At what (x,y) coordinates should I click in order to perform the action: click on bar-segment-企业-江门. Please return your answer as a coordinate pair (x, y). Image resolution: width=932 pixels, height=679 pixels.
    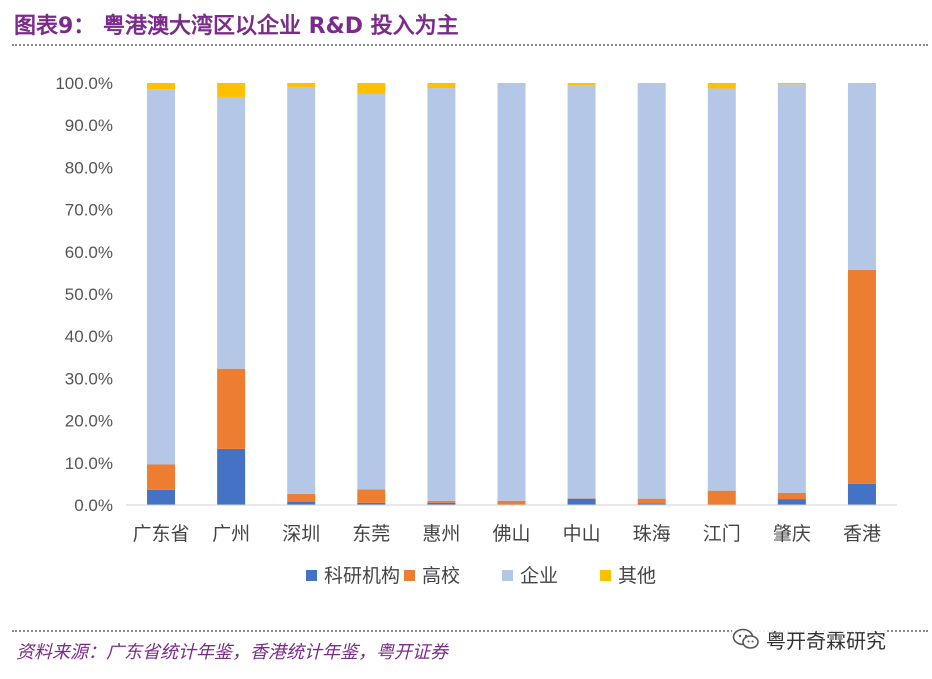
    Looking at the image, I should click on (721, 289).